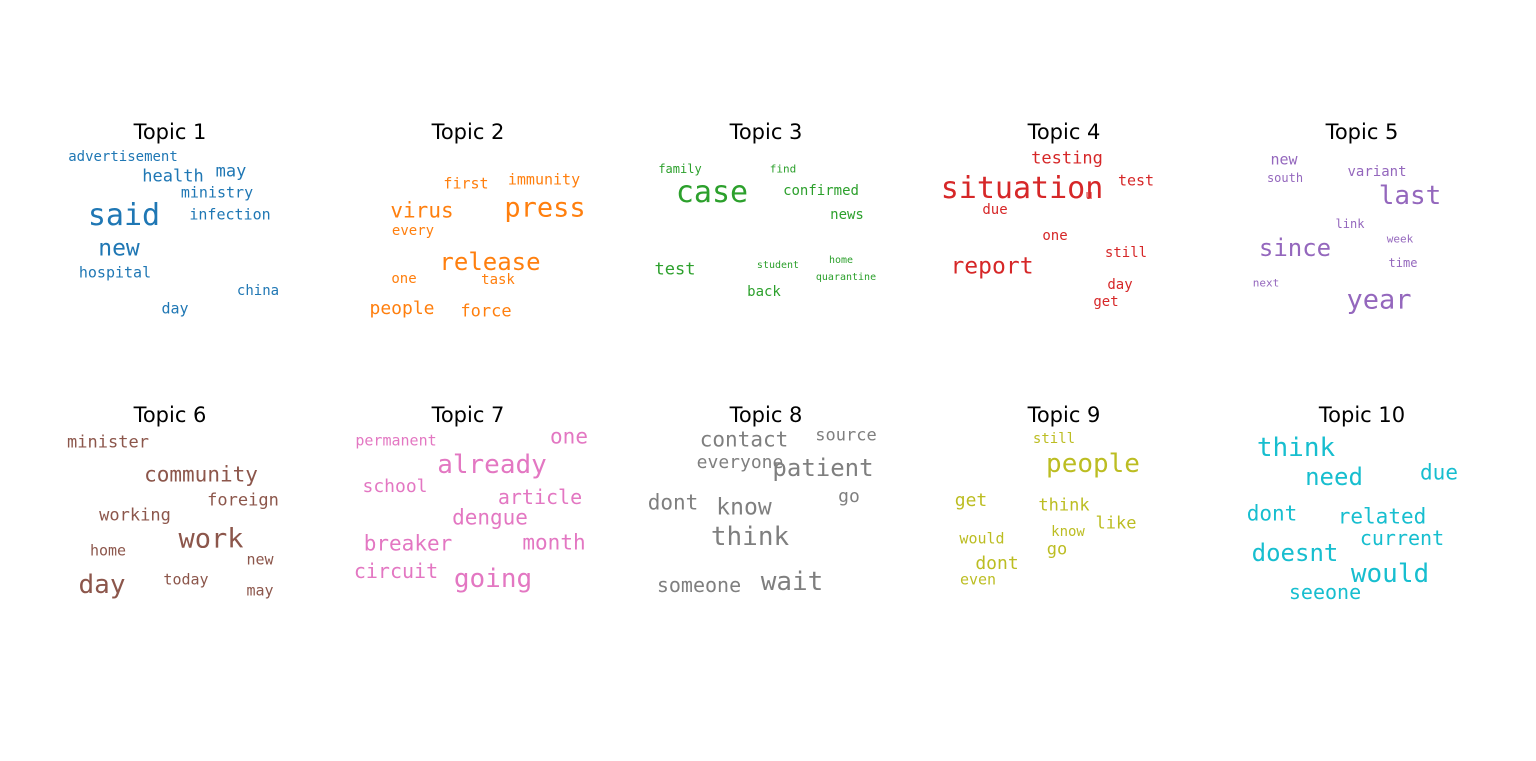 This screenshot has height=761, width=1536. I want to click on panel-title: Topic 6, so click(170, 415).